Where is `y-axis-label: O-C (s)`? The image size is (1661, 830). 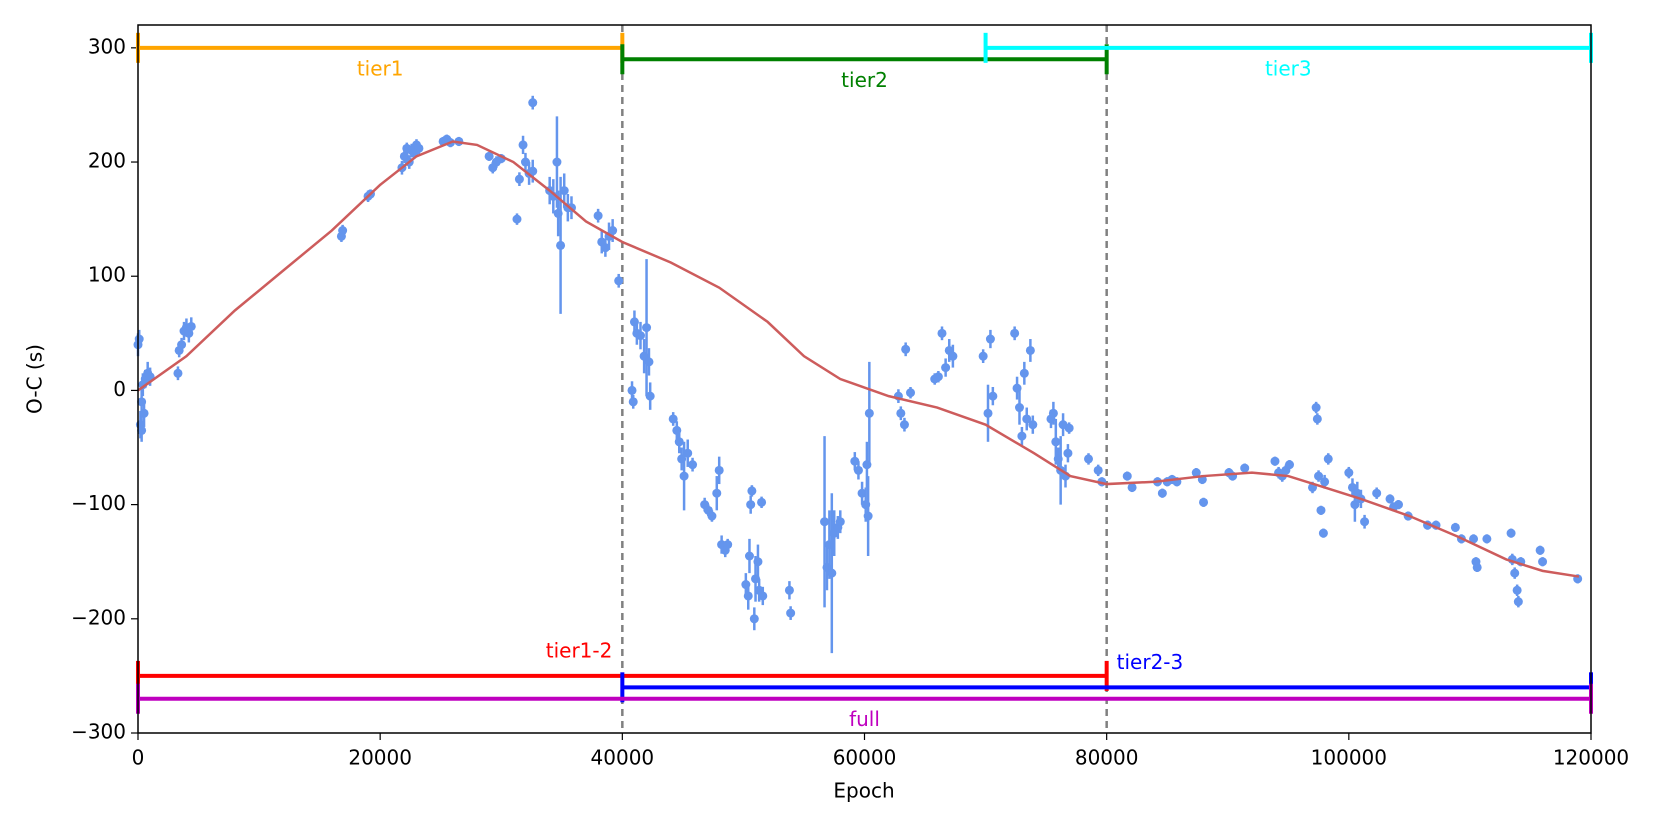 y-axis-label: O-C (s) is located at coordinates (35, 379).